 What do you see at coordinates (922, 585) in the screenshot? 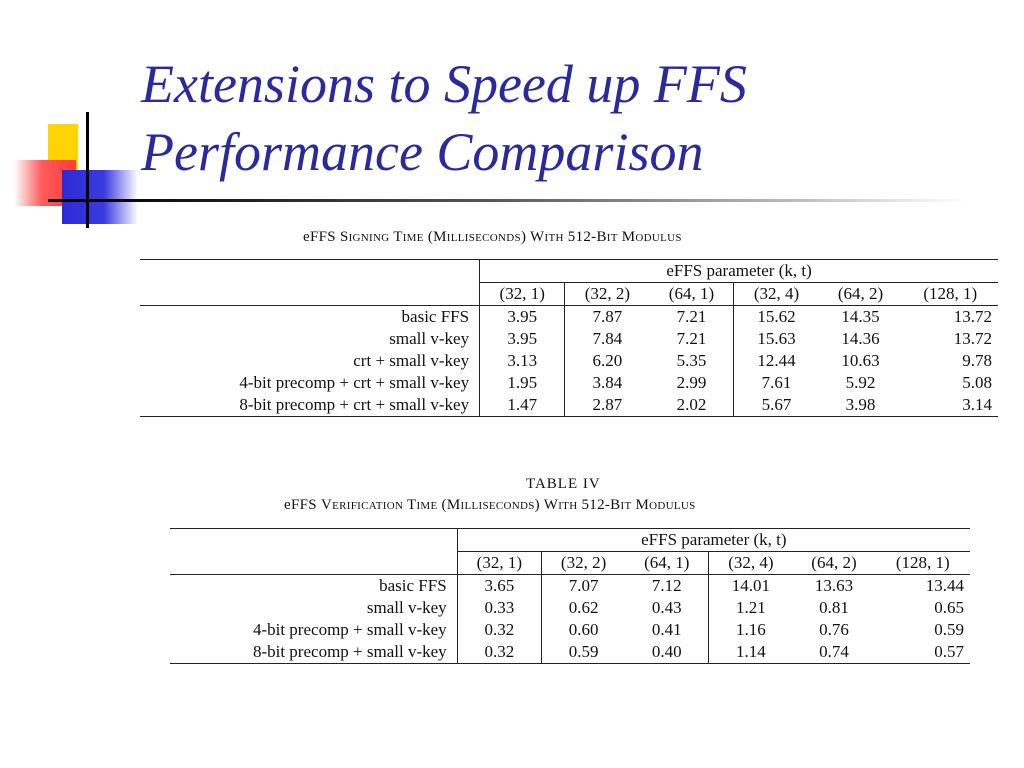
I see `cell-value: 13.44` at bounding box center [922, 585].